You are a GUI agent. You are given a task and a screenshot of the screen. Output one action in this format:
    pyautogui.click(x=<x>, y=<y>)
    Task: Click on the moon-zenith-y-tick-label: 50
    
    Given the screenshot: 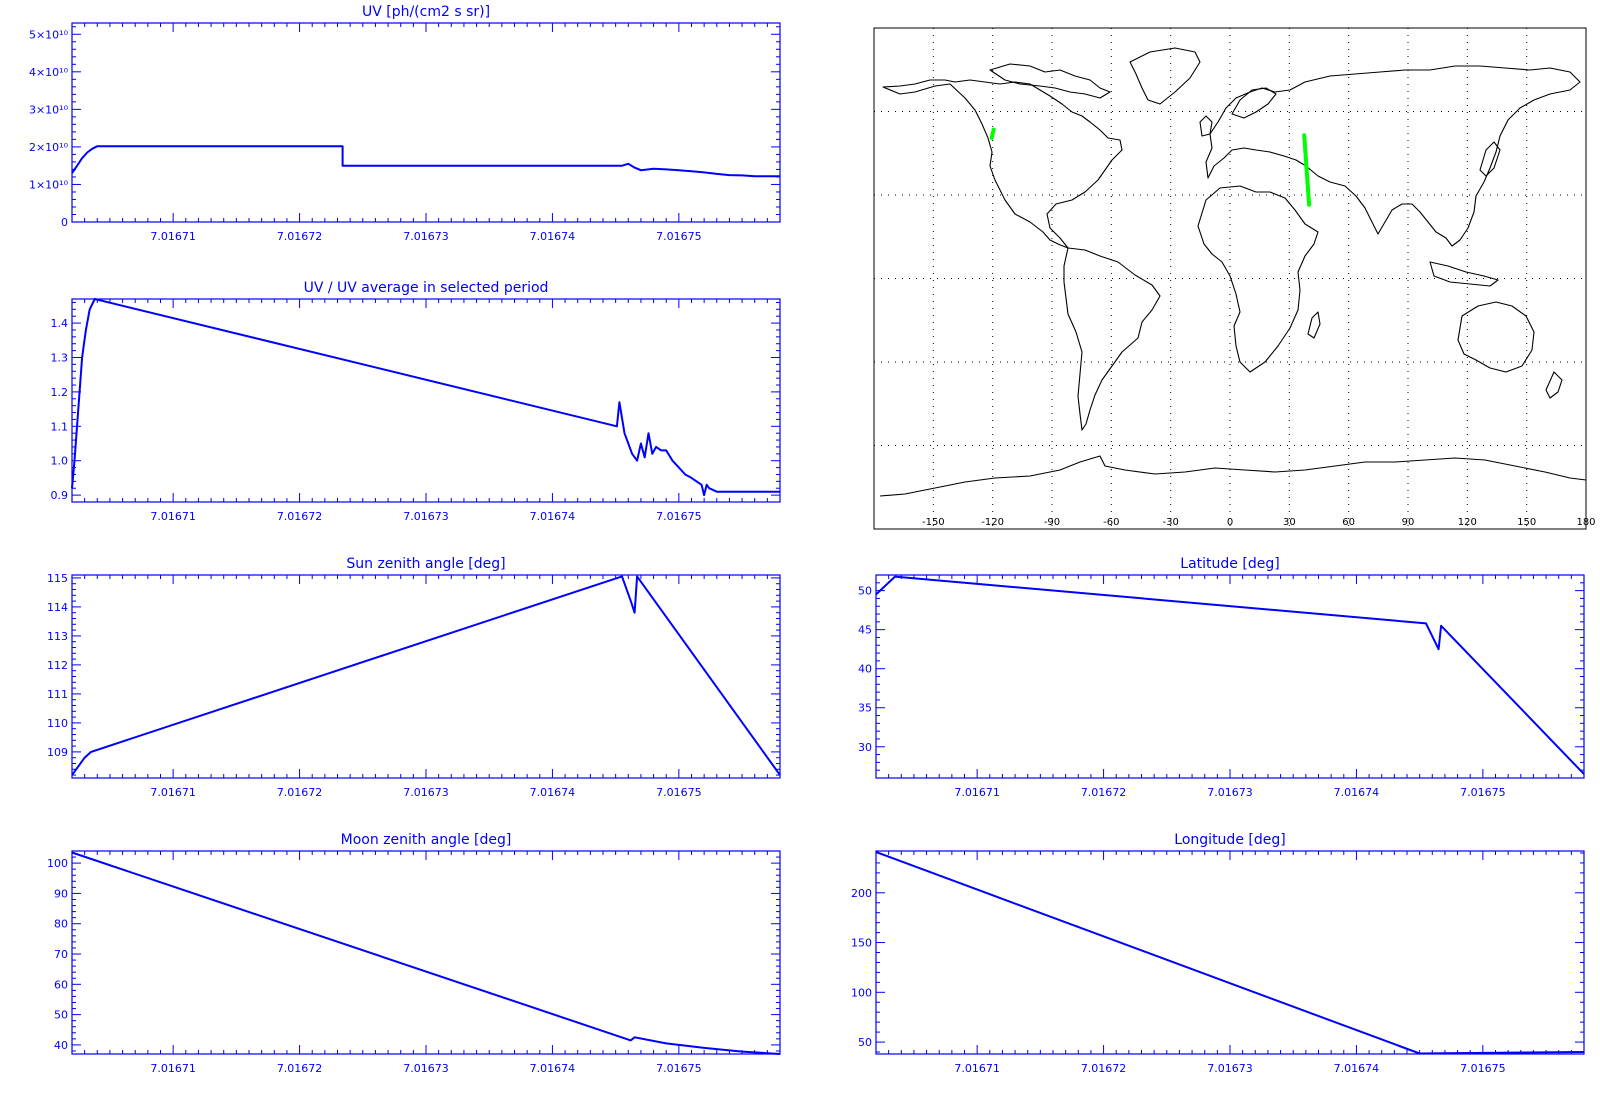 What is the action you would take?
    pyautogui.click(x=61, y=1015)
    